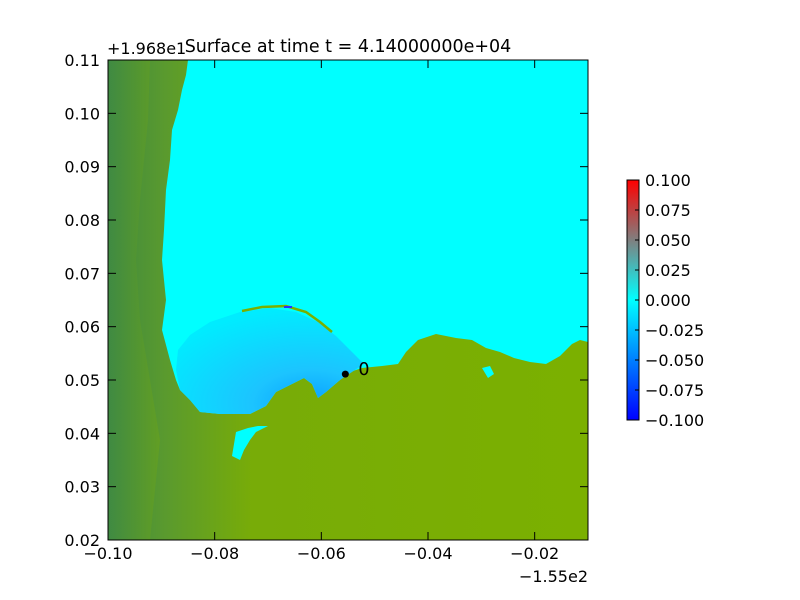  I want to click on x-tick-label: −0.10, so click(107, 553).